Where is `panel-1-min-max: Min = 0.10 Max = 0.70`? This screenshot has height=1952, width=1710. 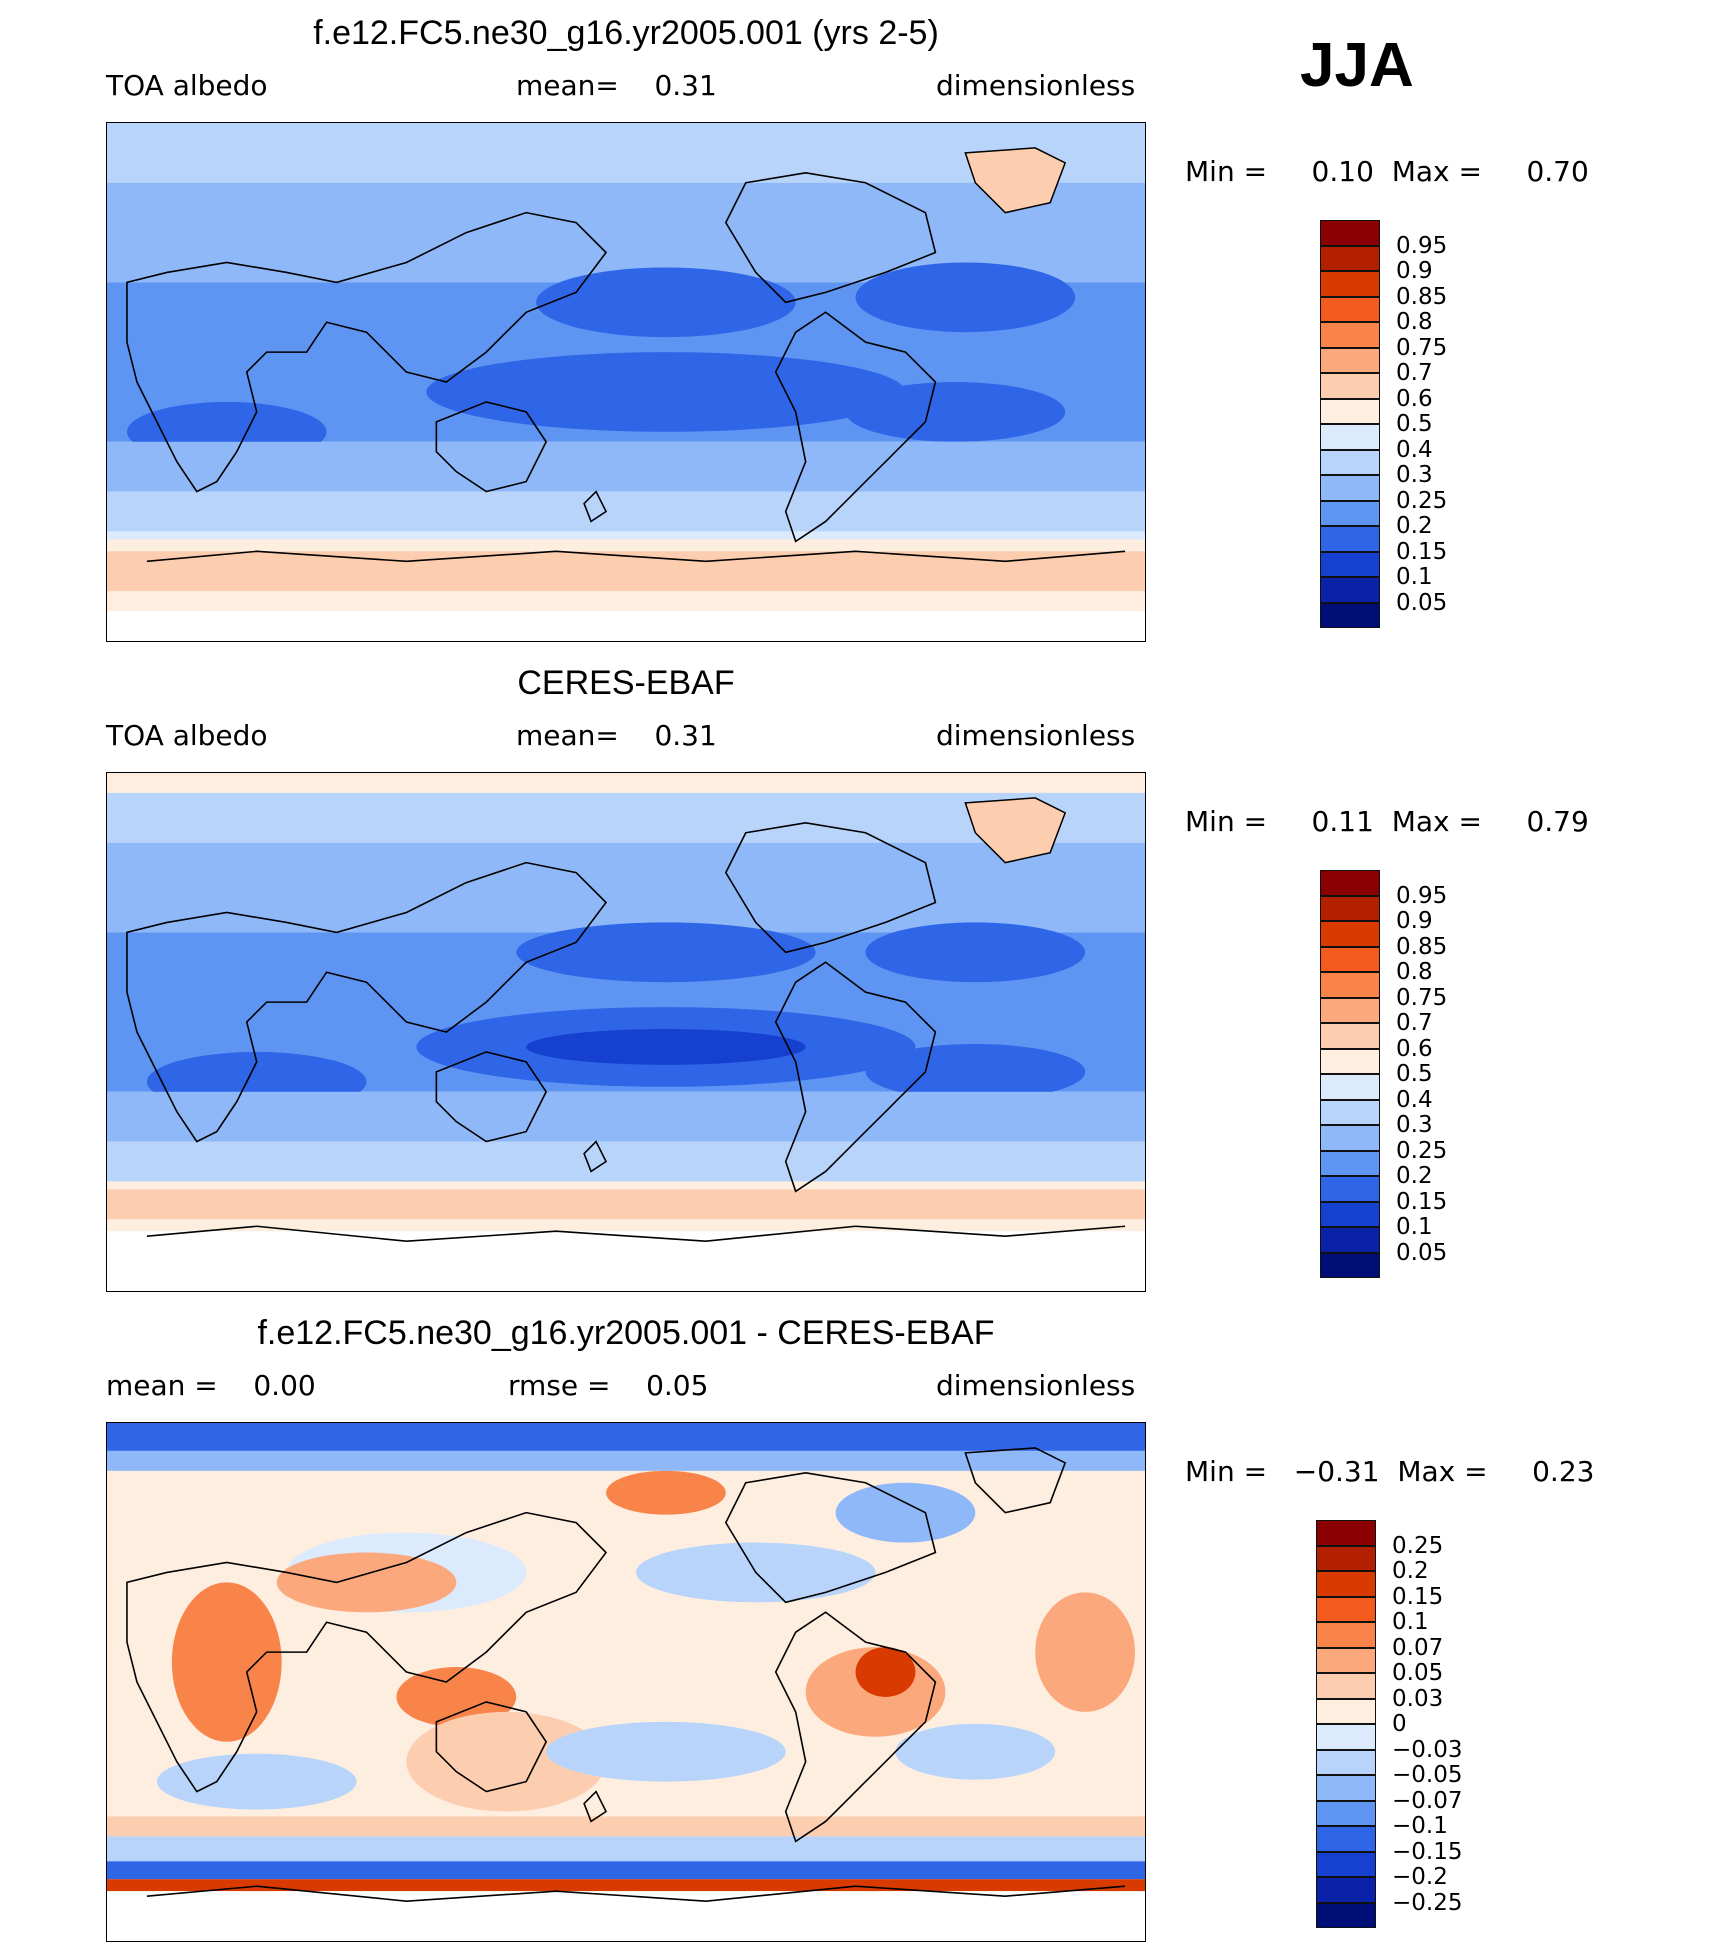 panel-1-min-max: Min = 0.10 Max = 0.70 is located at coordinates (1387, 171).